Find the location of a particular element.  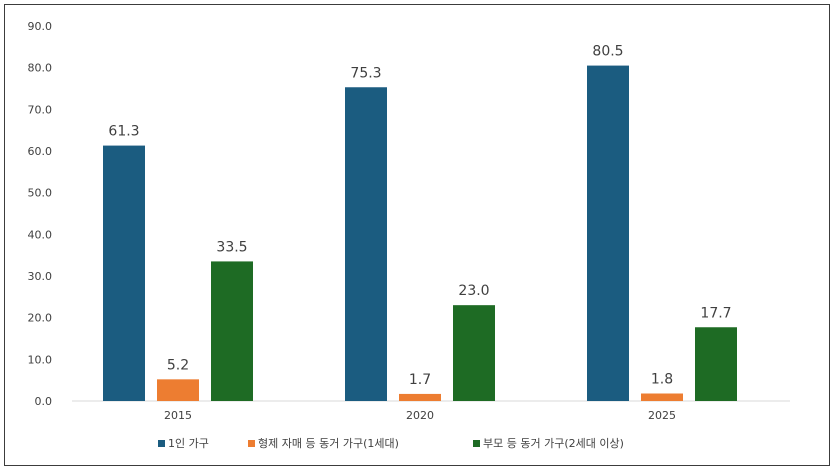

y-tick-label: 70.0 is located at coordinates (40, 109).